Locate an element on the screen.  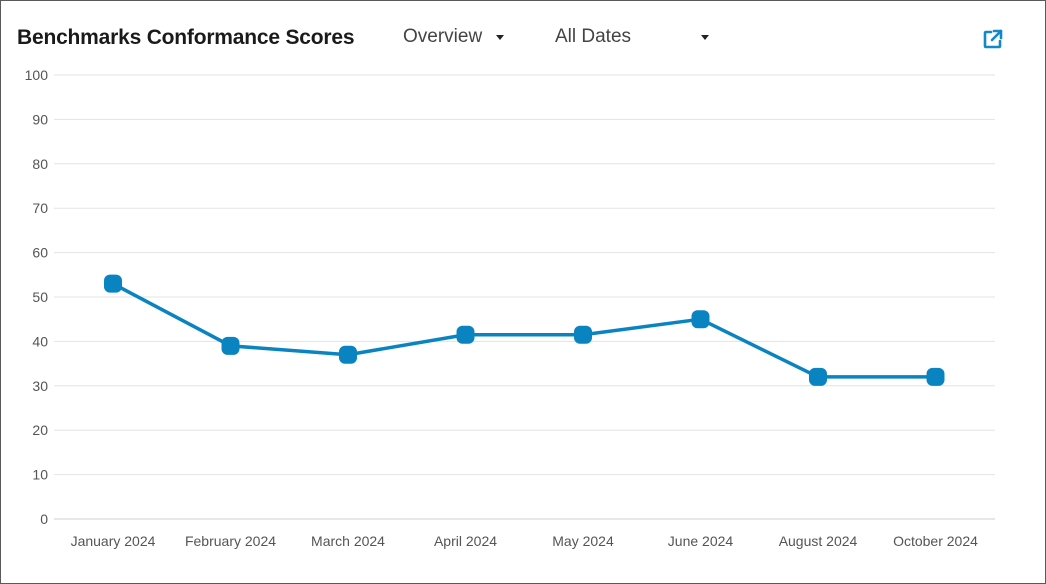
y-tick-label: 10 is located at coordinates (40, 475).